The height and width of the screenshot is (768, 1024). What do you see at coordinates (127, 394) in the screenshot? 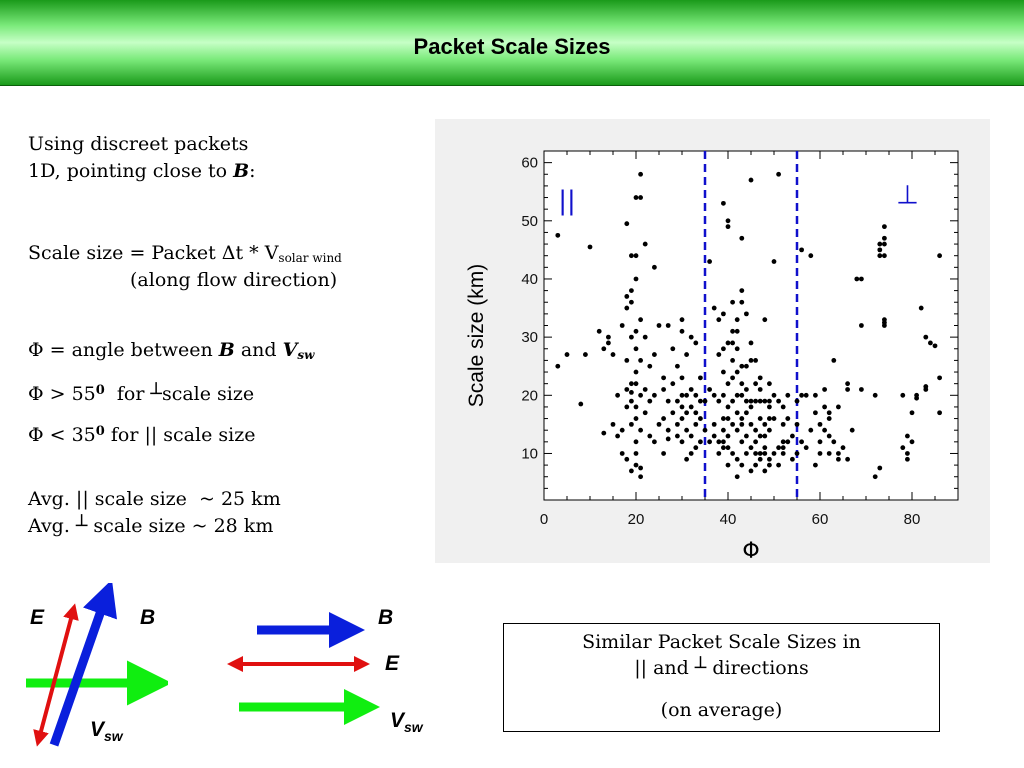
I see `perp-criterion-for: for` at bounding box center [127, 394].